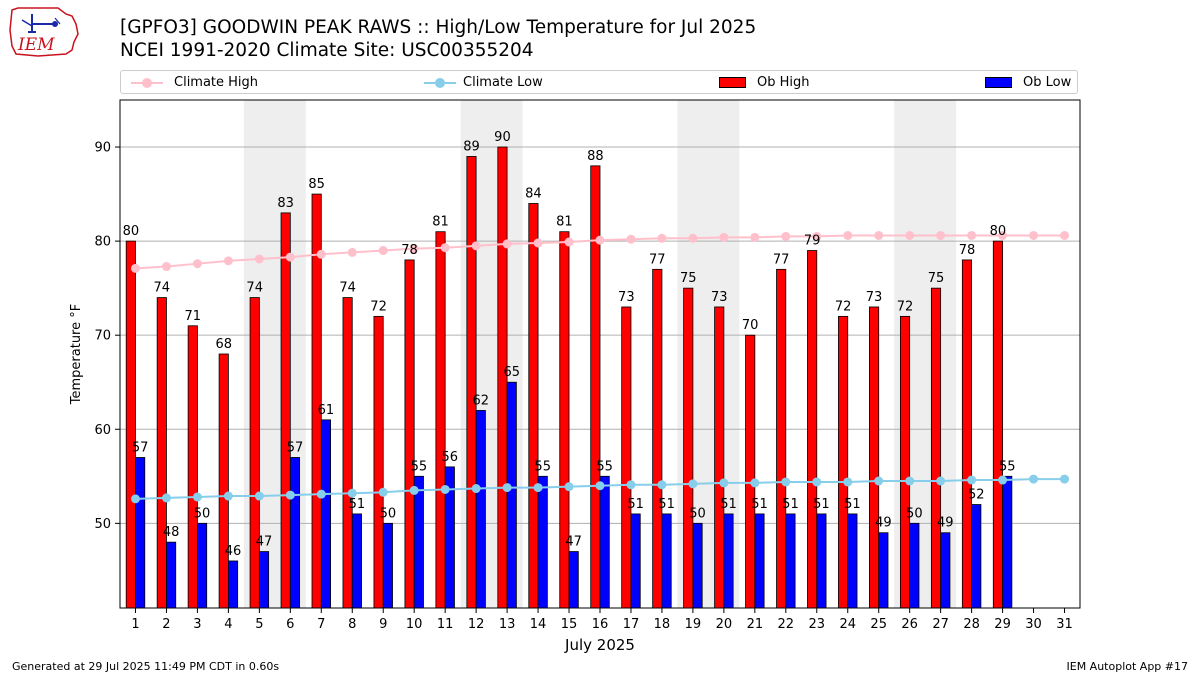 The height and width of the screenshot is (675, 1200). Describe the element at coordinates (538, 624) in the screenshot. I see `x-tick-label: 14` at that location.